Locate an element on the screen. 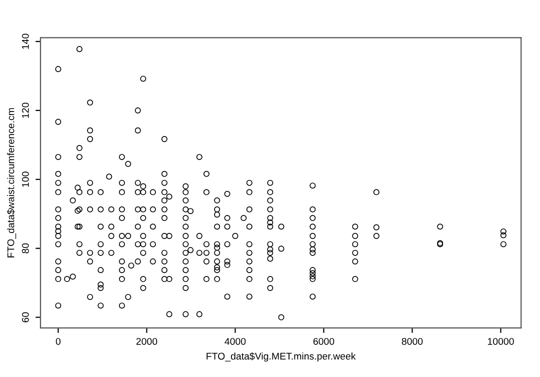 This screenshot has height=377, width=540. x-tick-label: 0 is located at coordinates (58, 341).